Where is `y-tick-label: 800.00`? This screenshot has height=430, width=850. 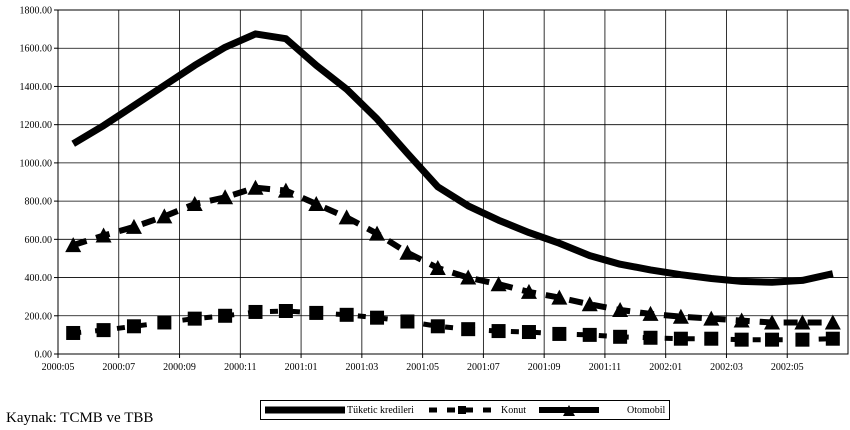 y-tick-label: 800.00 is located at coordinates (39, 202).